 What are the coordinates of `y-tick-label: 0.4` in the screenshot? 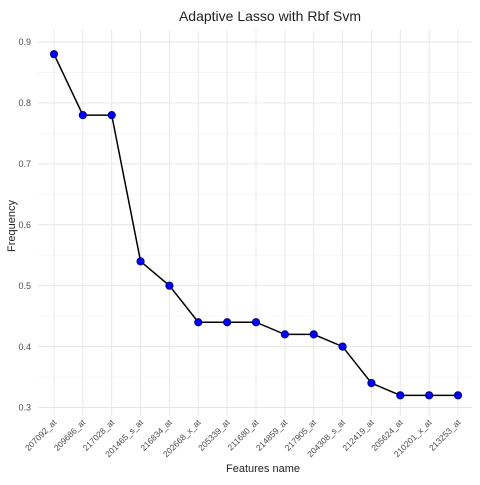 It's located at (24, 347).